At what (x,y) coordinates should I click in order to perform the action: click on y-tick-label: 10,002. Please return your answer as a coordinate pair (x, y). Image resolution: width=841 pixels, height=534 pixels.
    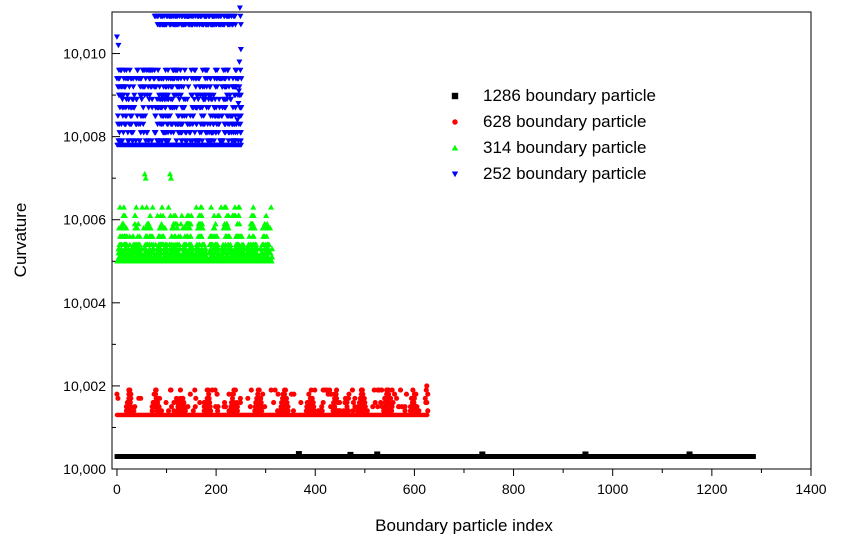
    Looking at the image, I should click on (84, 386).